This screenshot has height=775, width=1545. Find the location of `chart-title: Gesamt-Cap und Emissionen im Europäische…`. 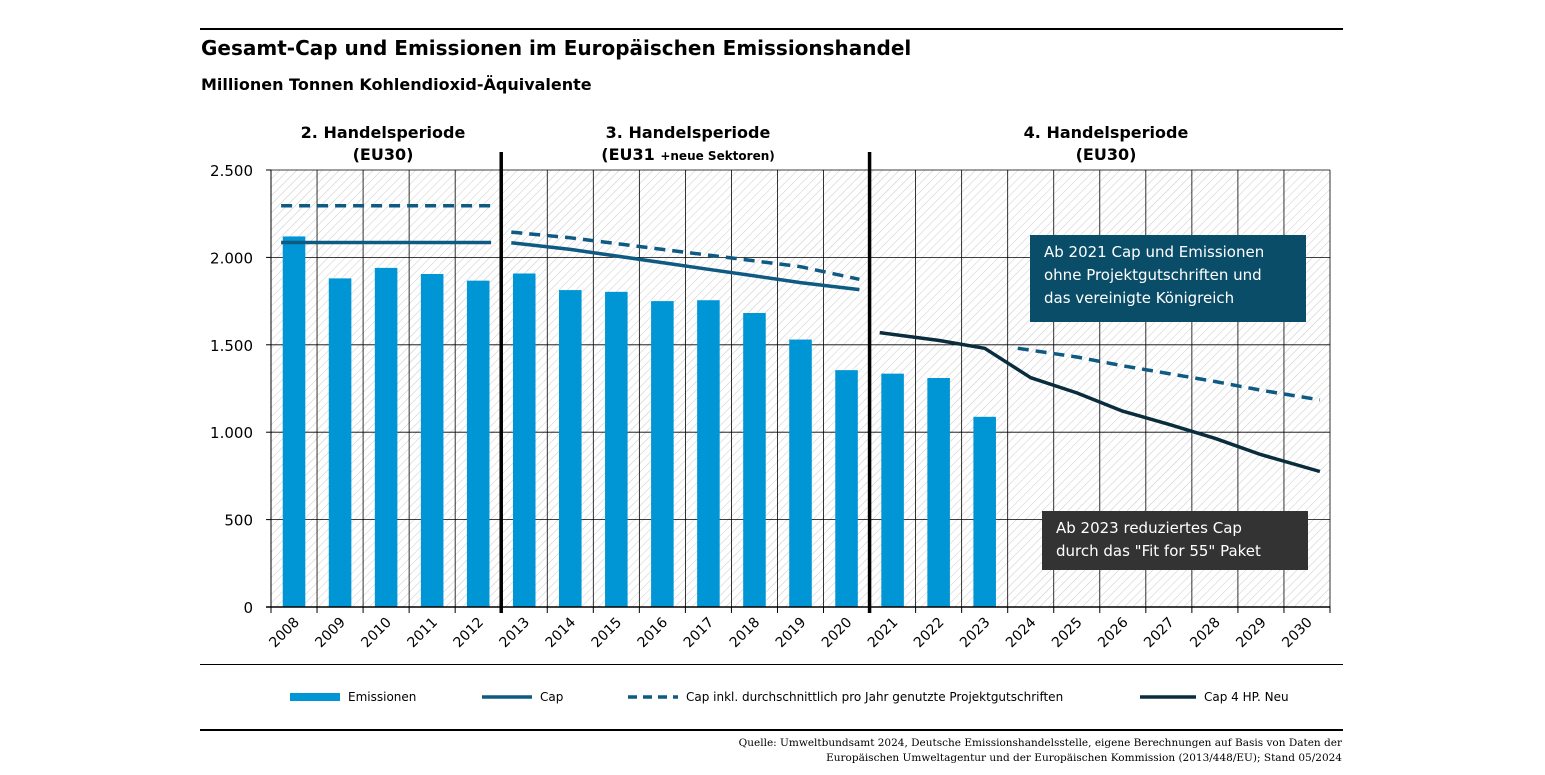

chart-title: Gesamt-Cap und Emissionen im Europäische… is located at coordinates (556, 48).